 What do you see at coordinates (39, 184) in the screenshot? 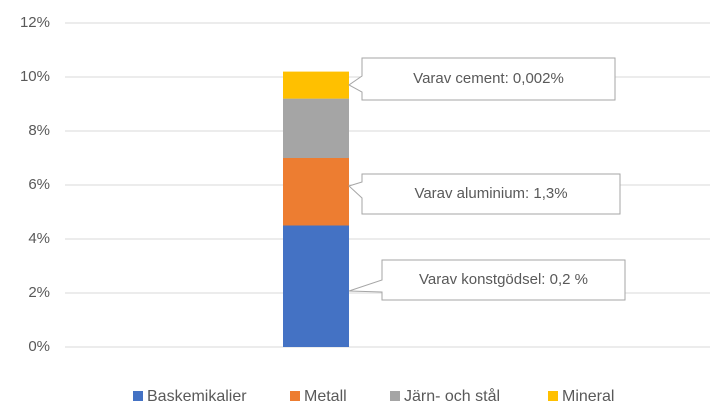
I see `y-tick-label: 6%` at bounding box center [39, 184].